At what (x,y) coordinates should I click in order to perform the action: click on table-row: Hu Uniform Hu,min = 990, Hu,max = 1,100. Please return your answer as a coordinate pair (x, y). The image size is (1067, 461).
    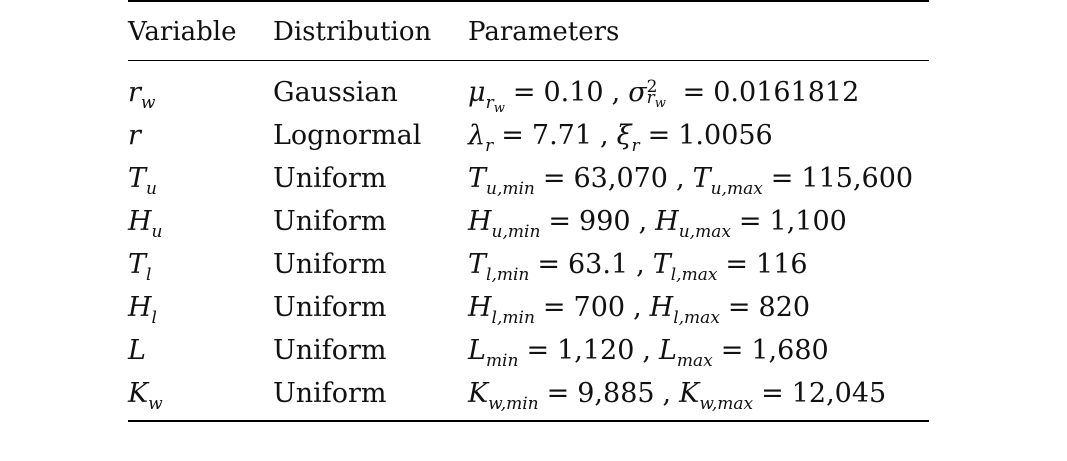
    Looking at the image, I should click on (528, 225).